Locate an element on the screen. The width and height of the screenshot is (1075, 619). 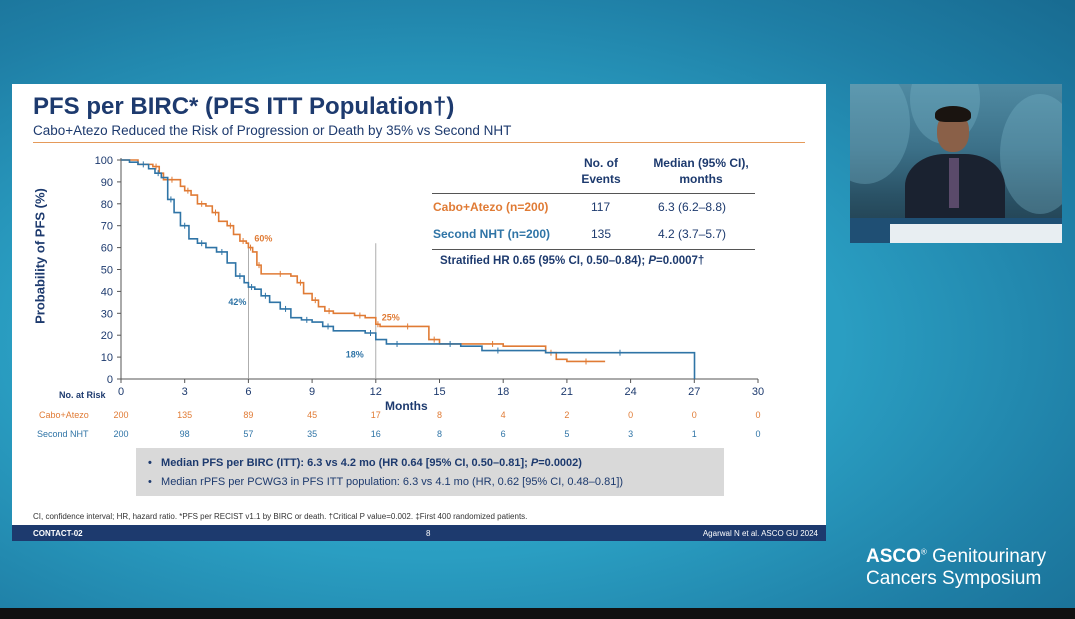
risk-count-cell: 89 is located at coordinates (248, 415).